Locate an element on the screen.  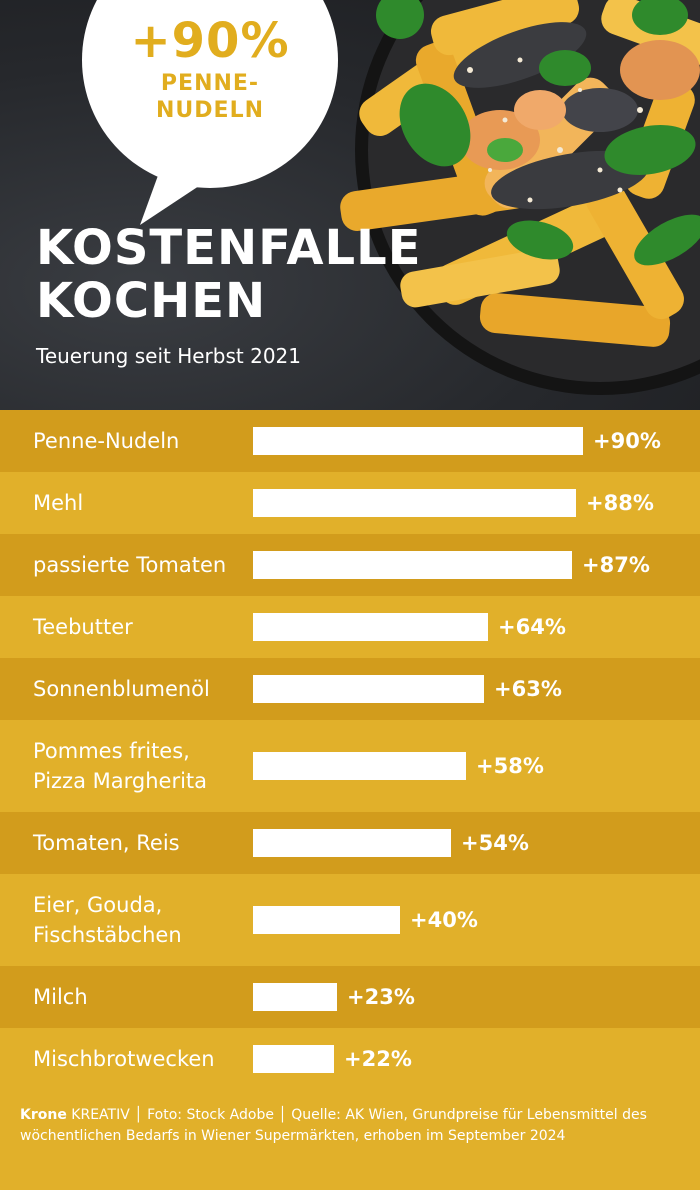
chart-row: Sonnenblumenöl +63% is located at coordinates (350, 689).